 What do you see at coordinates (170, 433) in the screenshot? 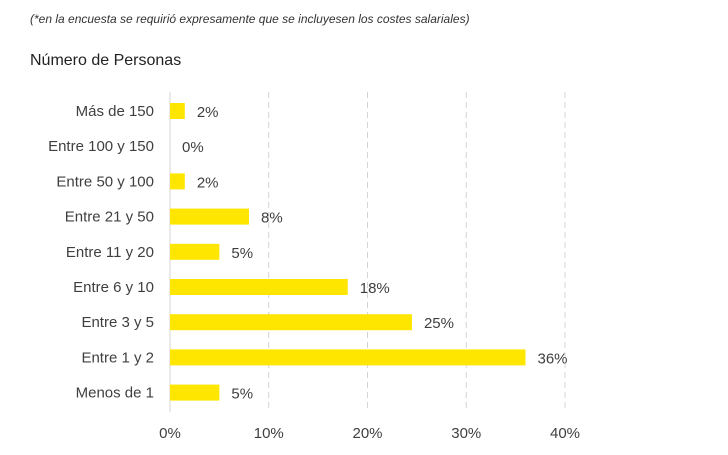
I see `x-tick-label: 0%` at bounding box center [170, 433].